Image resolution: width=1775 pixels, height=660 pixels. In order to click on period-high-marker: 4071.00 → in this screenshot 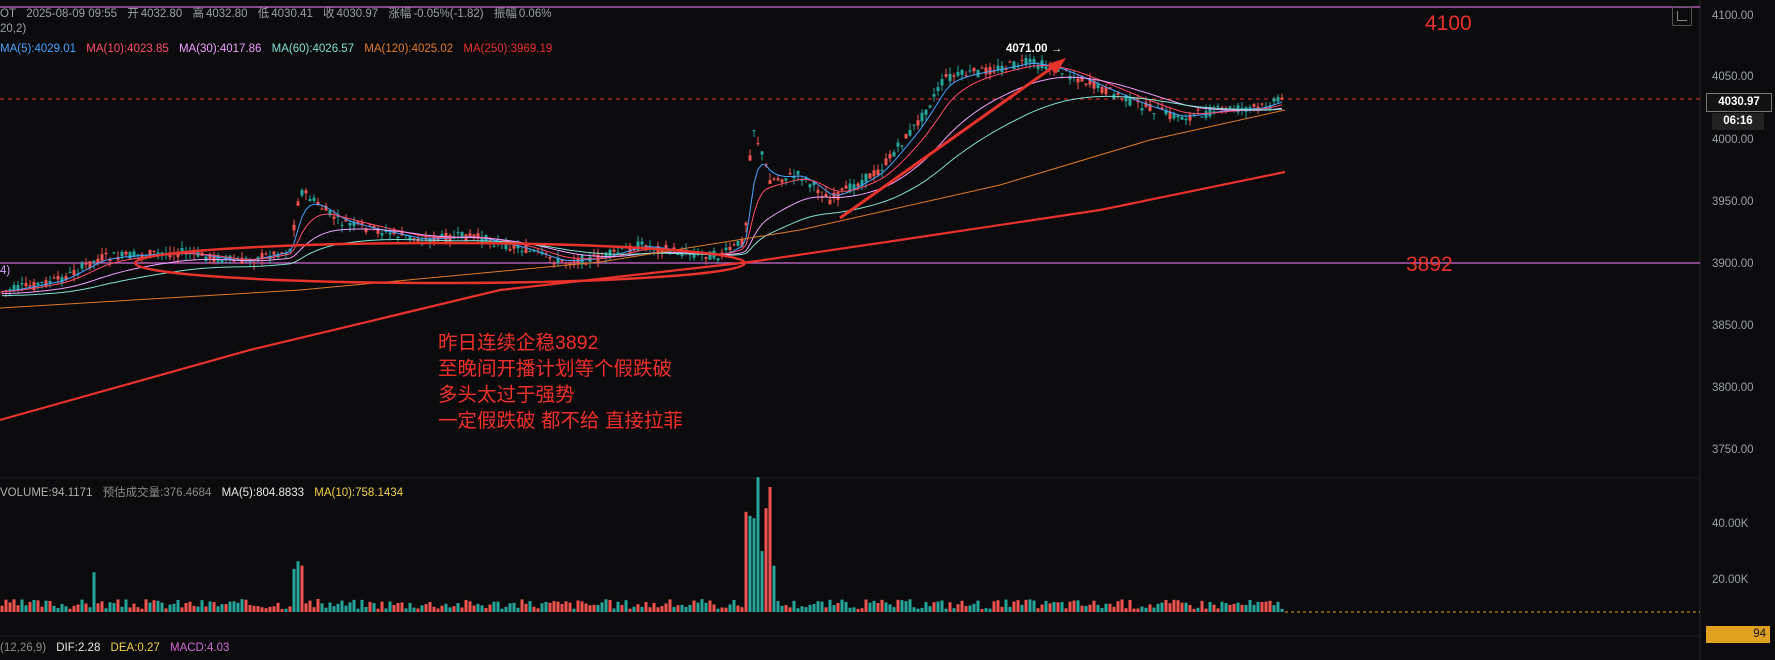, I will do `click(1034, 49)`.